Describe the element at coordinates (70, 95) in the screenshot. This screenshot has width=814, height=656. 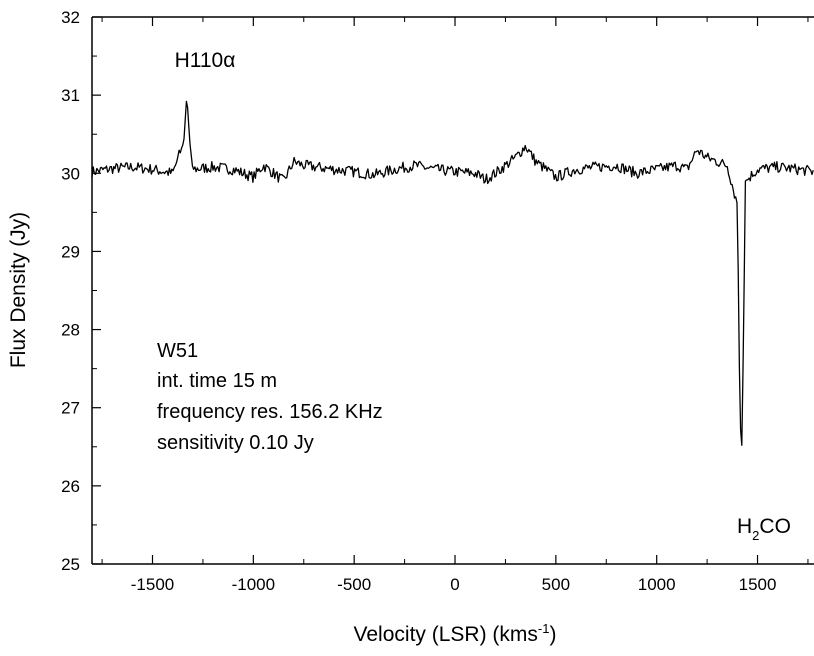
I see `y-tick-label: 31` at that location.